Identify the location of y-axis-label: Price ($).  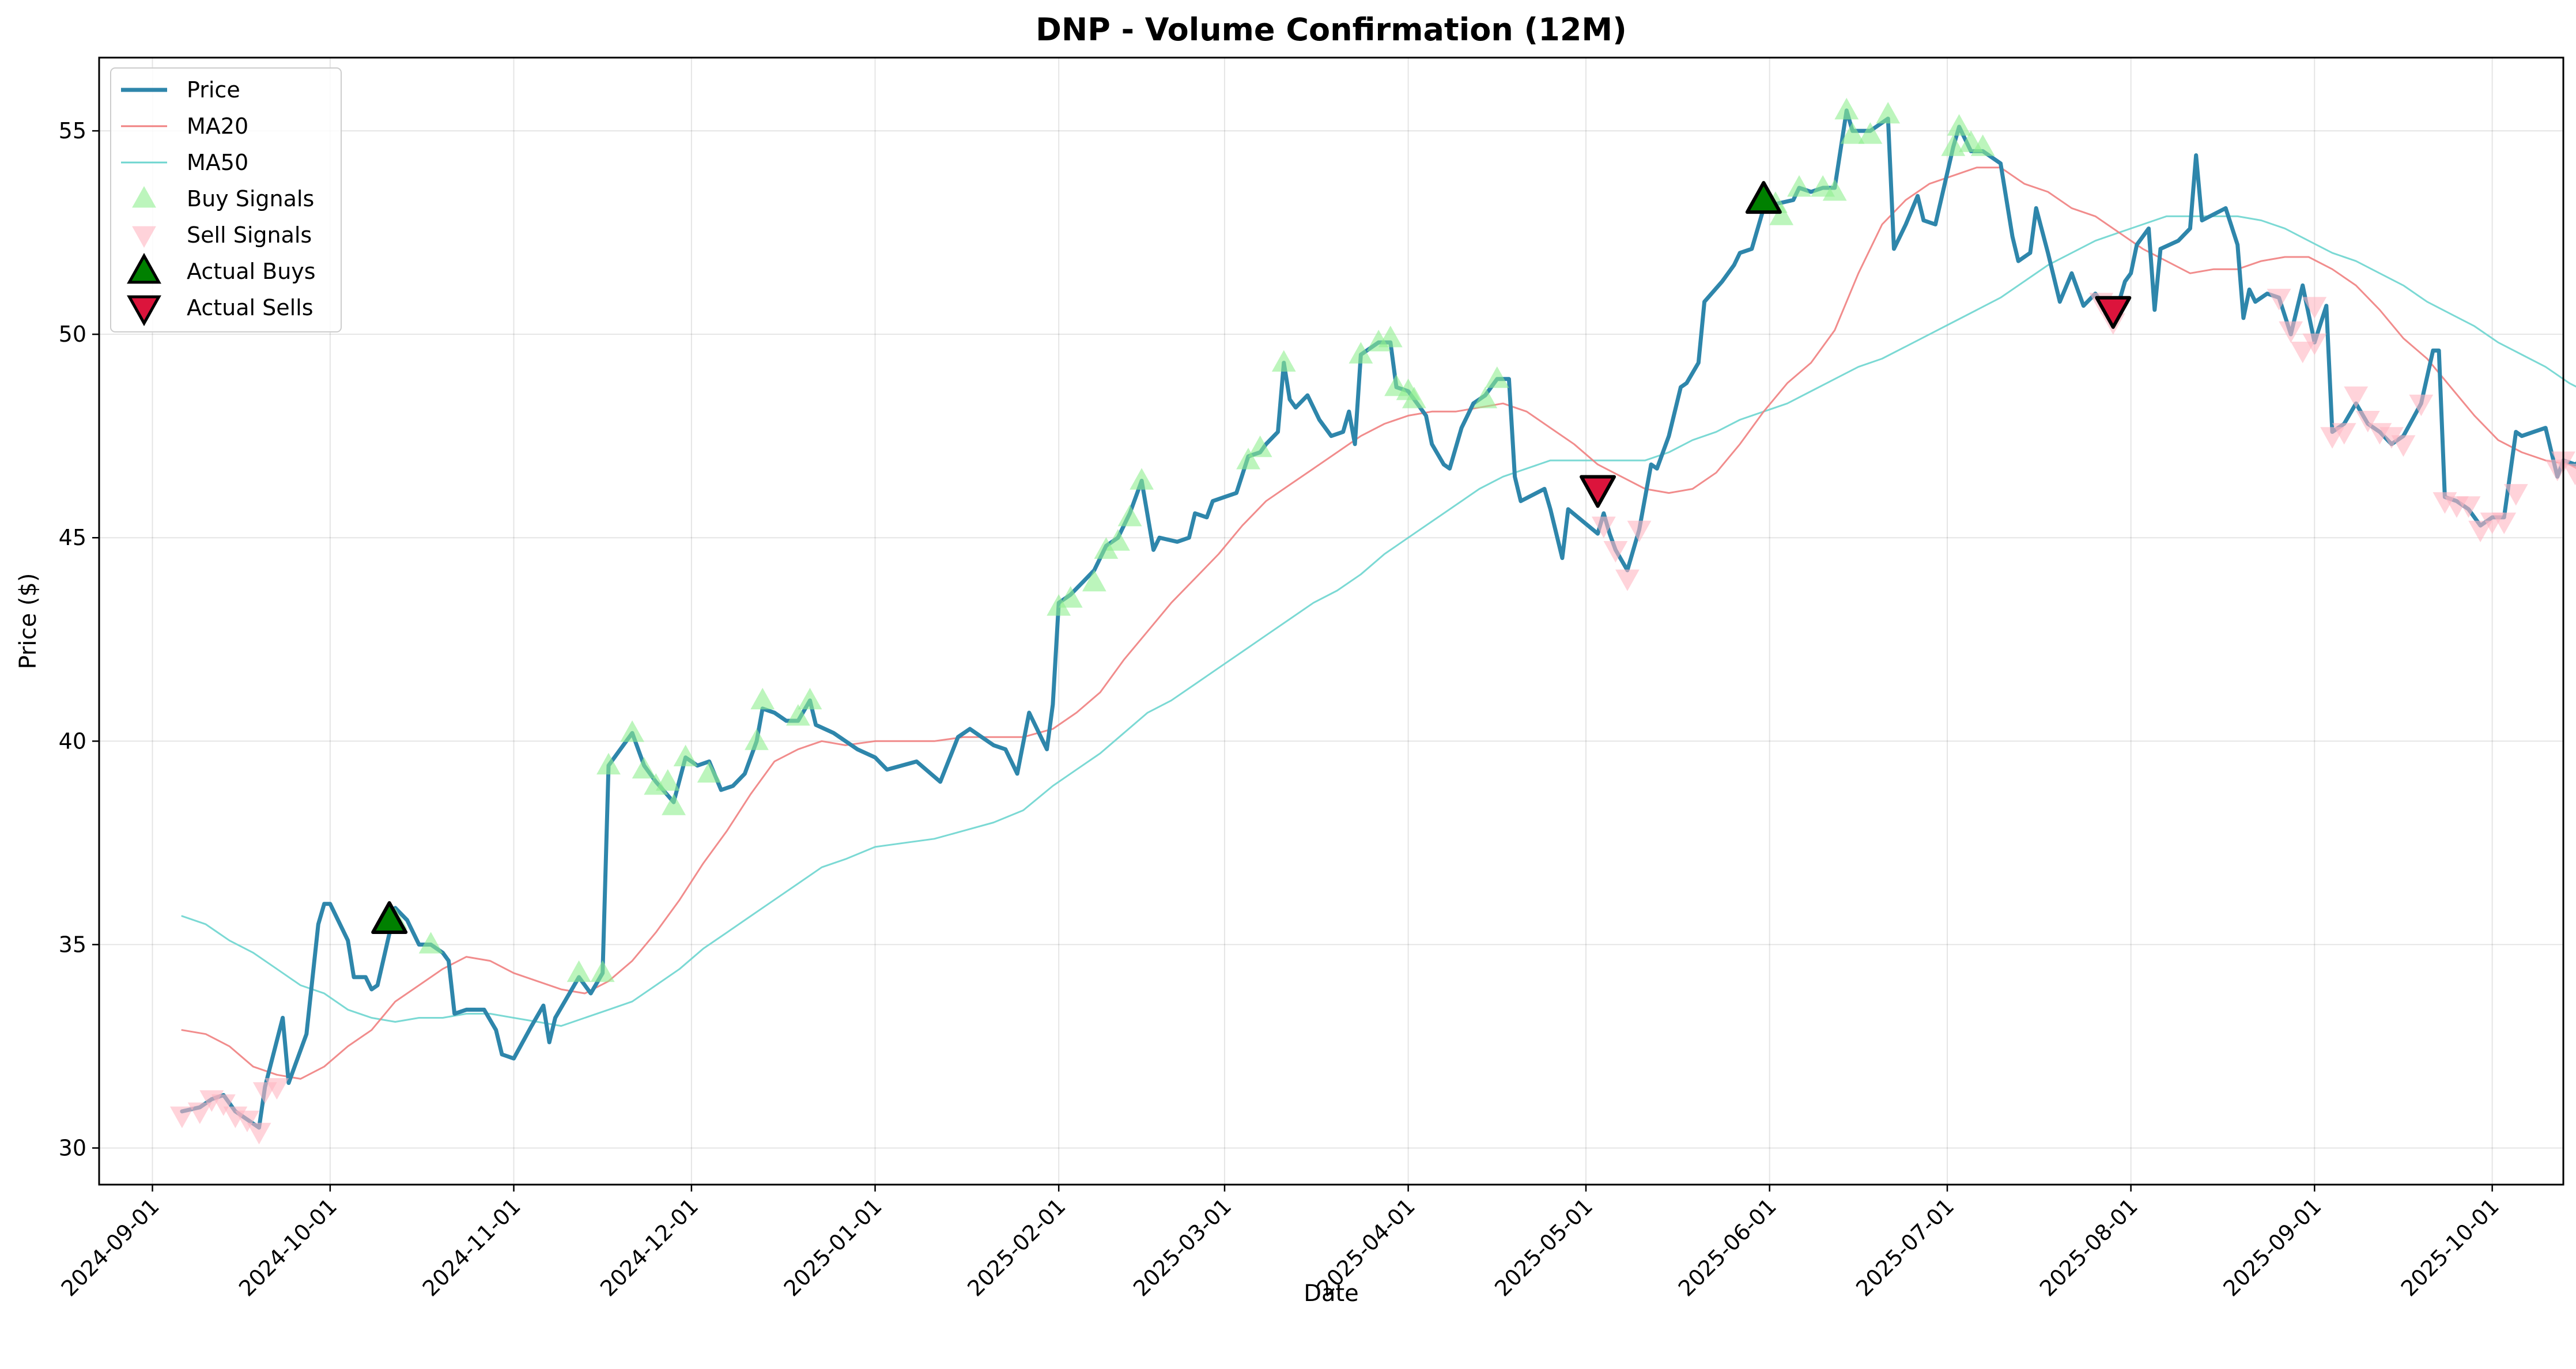
(28, 621).